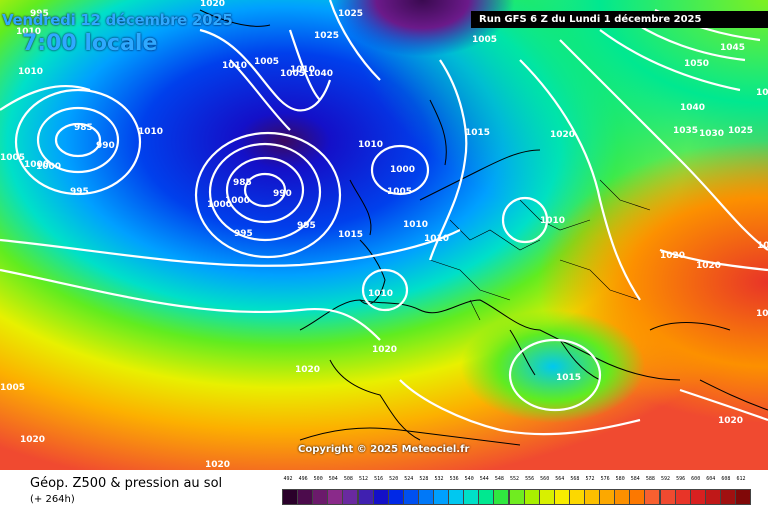 The image size is (768, 512). Describe the element at coordinates (575, 479) in the screenshot. I see `legend-value-label: 568` at that location.